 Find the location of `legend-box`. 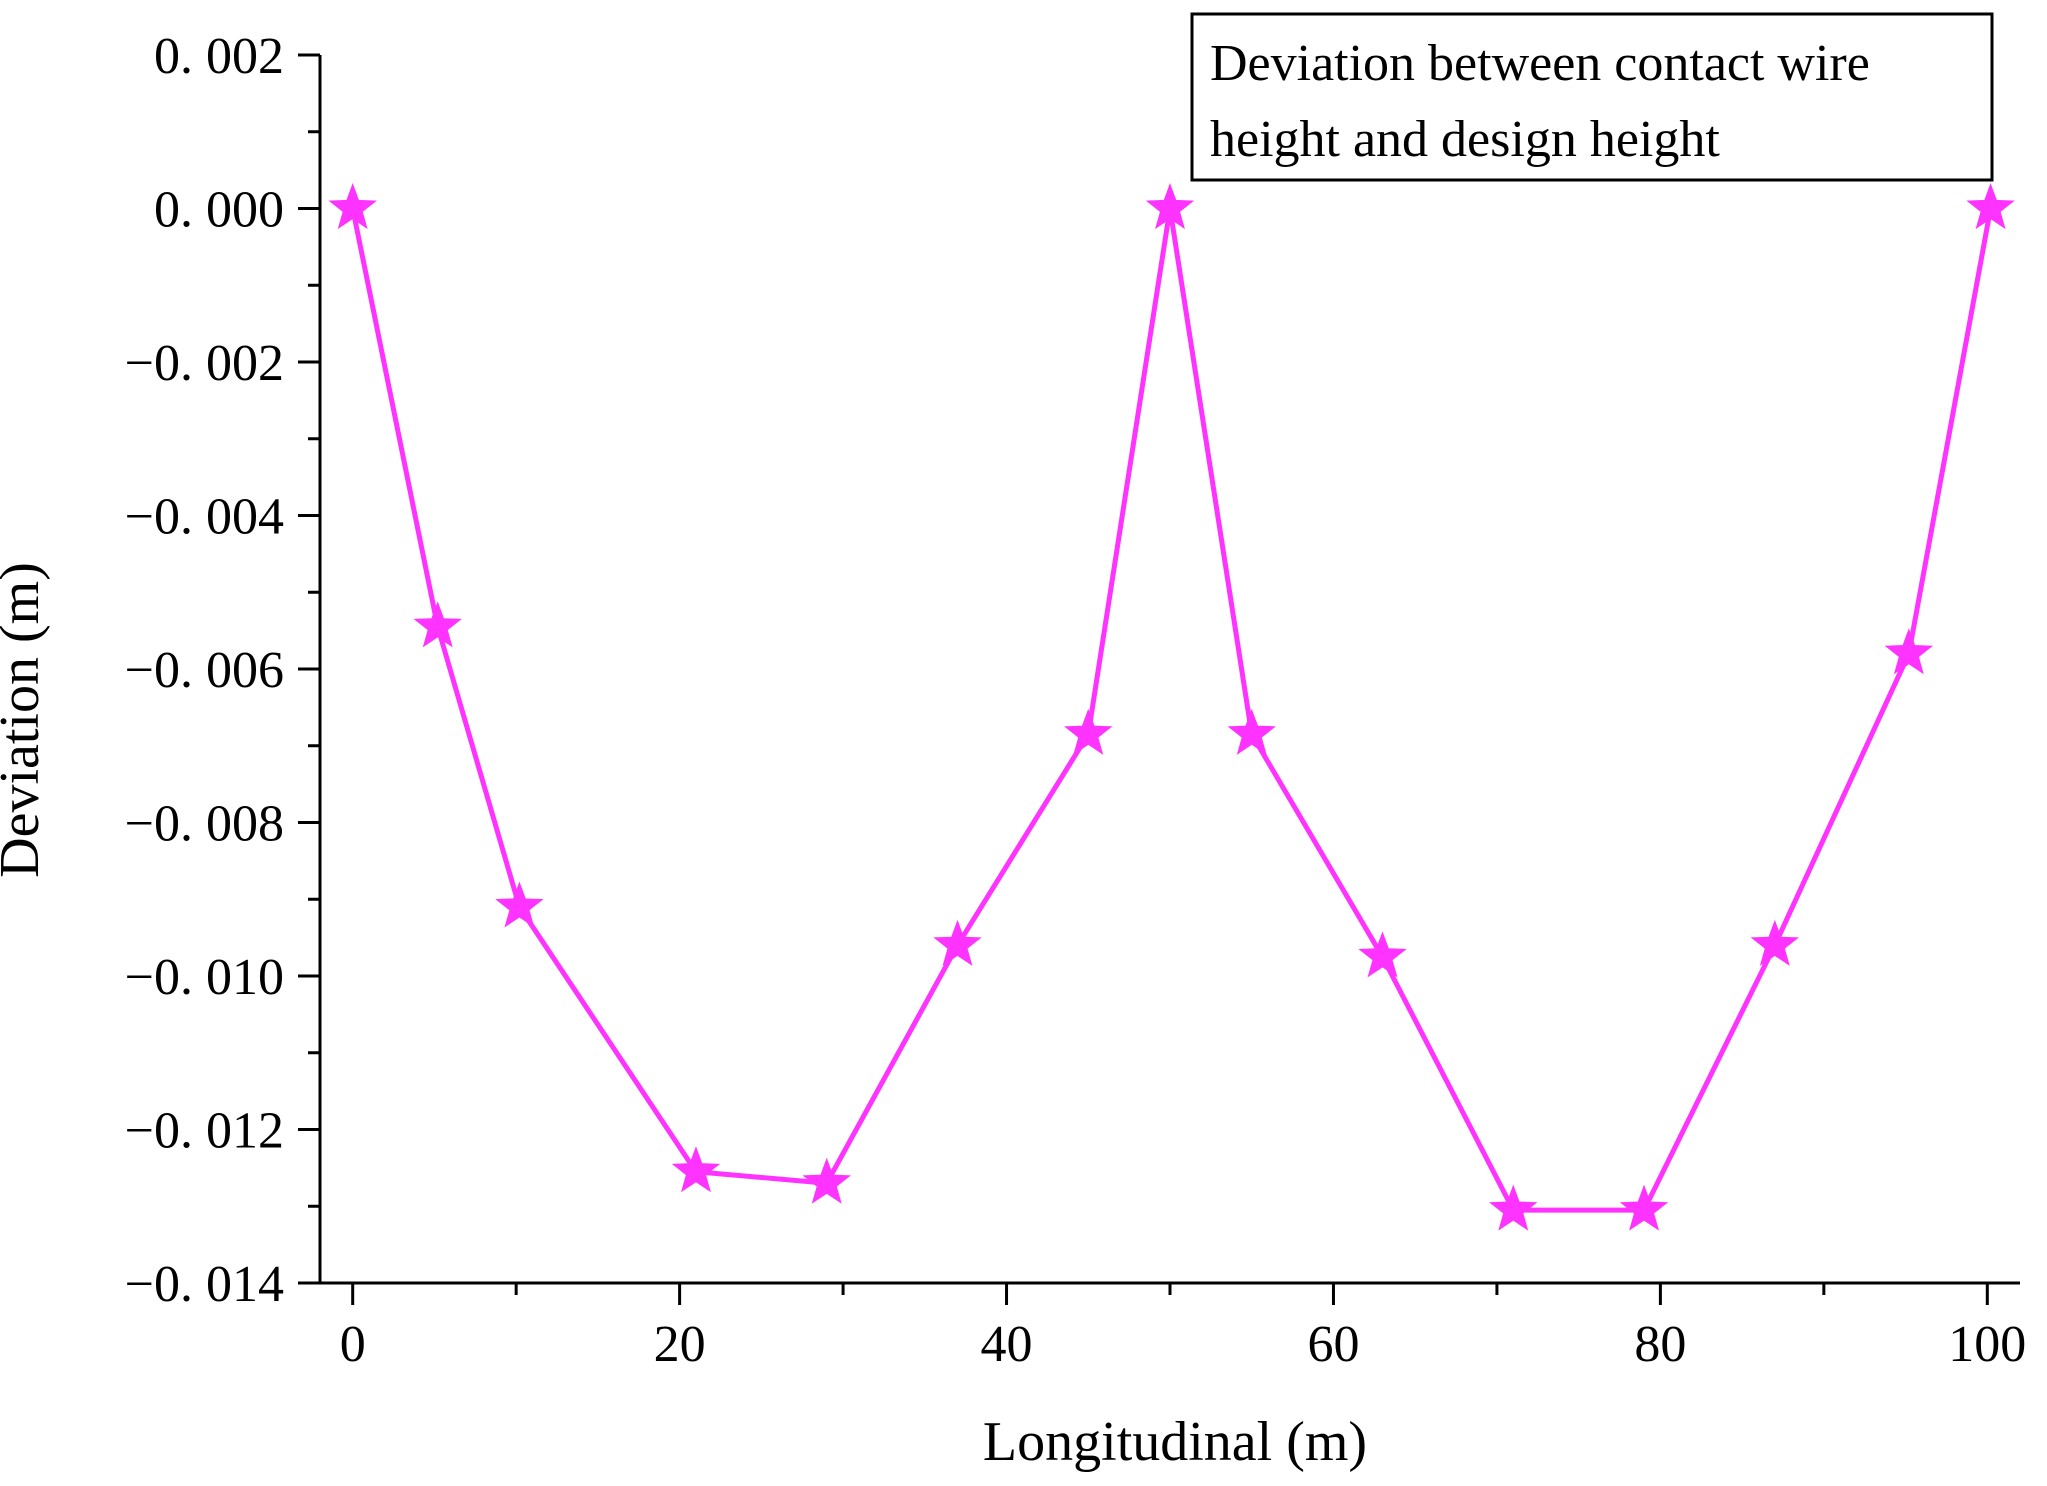

legend-box is located at coordinates (1592, 97).